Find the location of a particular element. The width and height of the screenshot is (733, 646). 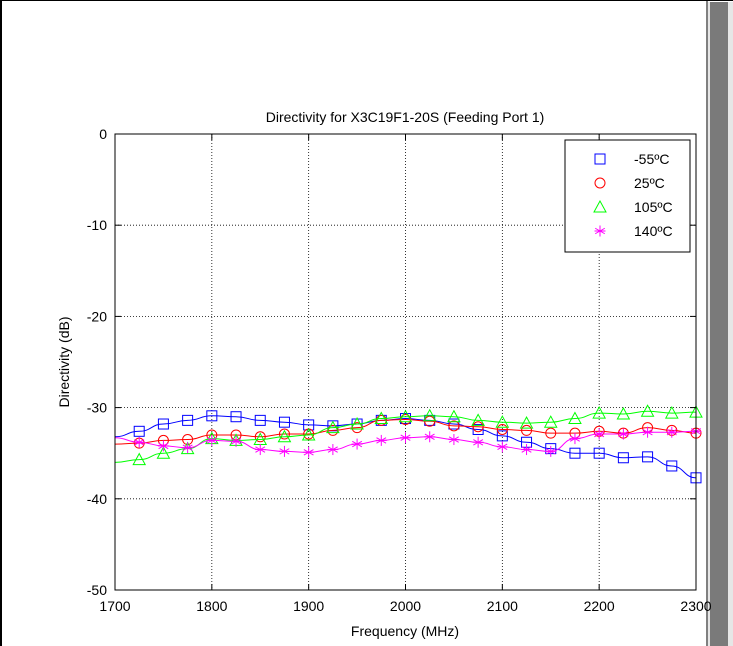

legend-entry-3: 140ºC is located at coordinates (633, 231).